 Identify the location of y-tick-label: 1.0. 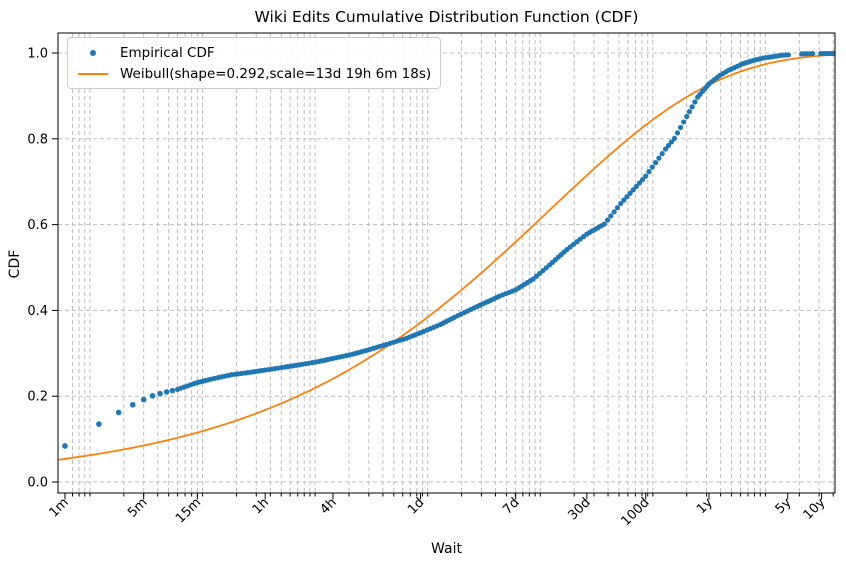
(37, 53).